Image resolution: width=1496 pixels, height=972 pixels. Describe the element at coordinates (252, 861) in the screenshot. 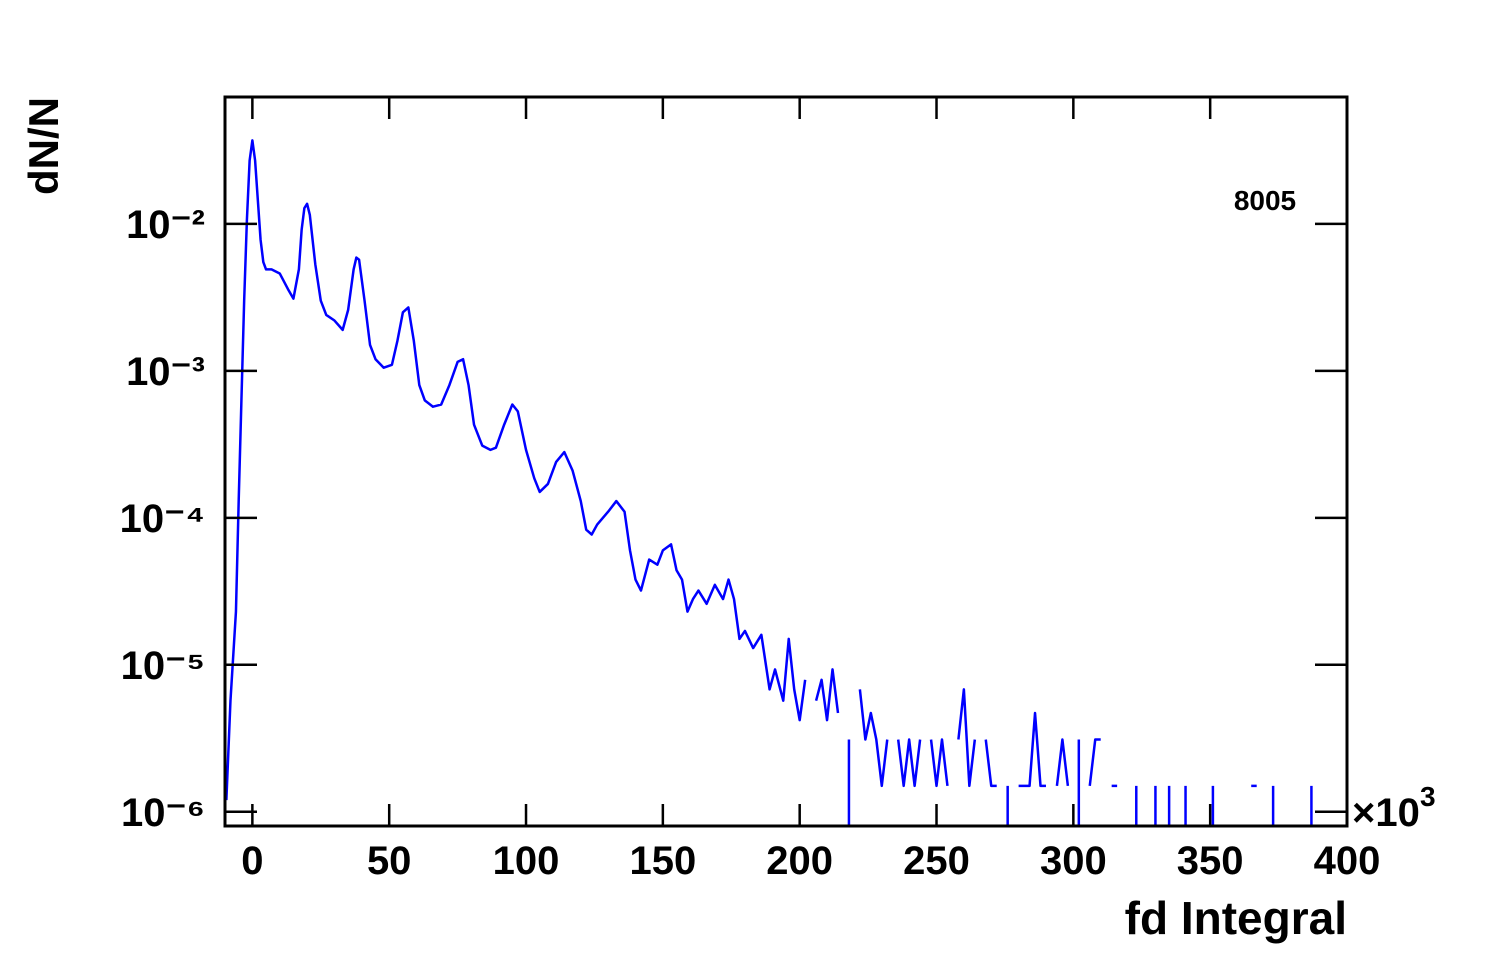

I see `x-tick-label: 0` at that location.